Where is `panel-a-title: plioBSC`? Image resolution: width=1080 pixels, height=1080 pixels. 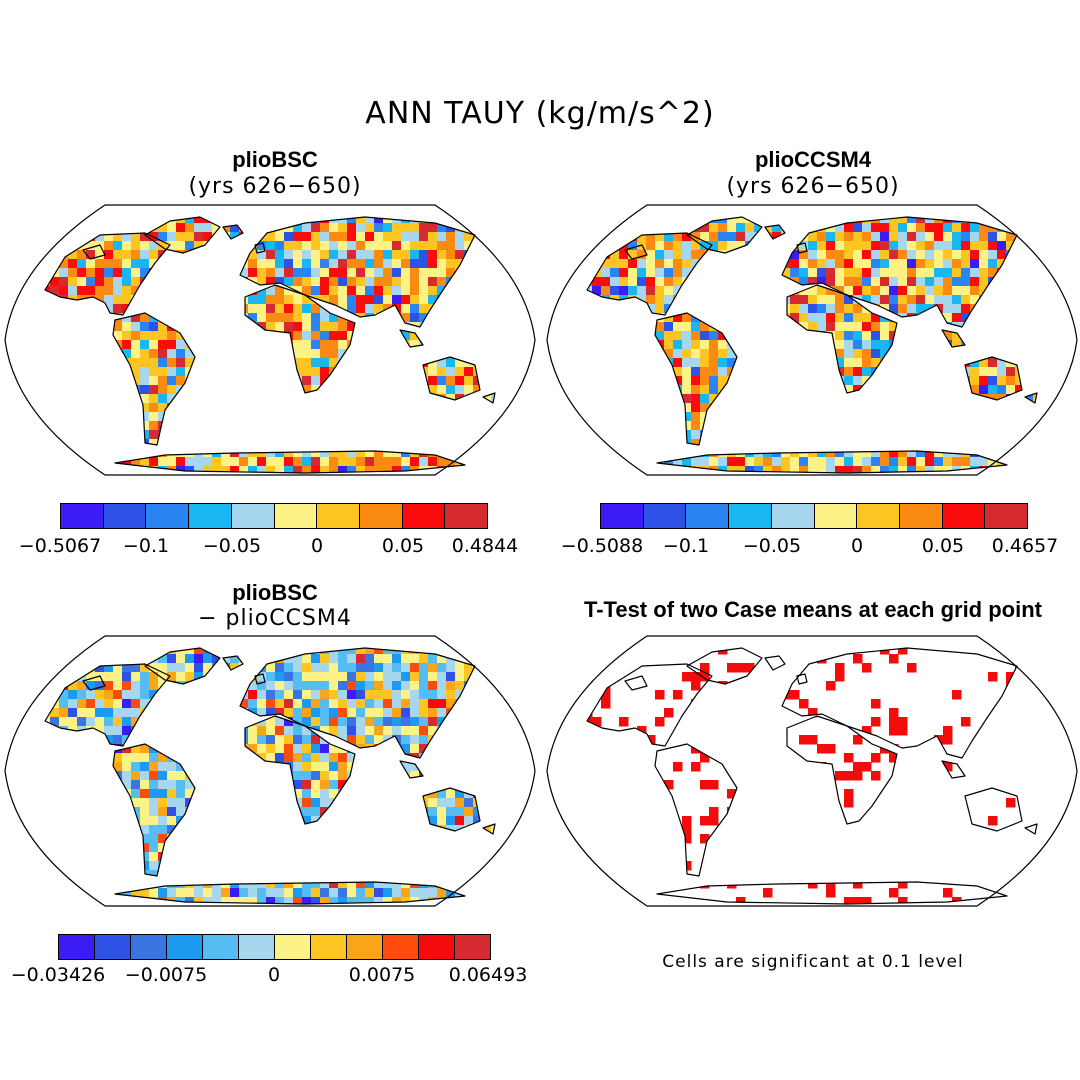
panel-a-title: plioBSC is located at coordinates (275, 159).